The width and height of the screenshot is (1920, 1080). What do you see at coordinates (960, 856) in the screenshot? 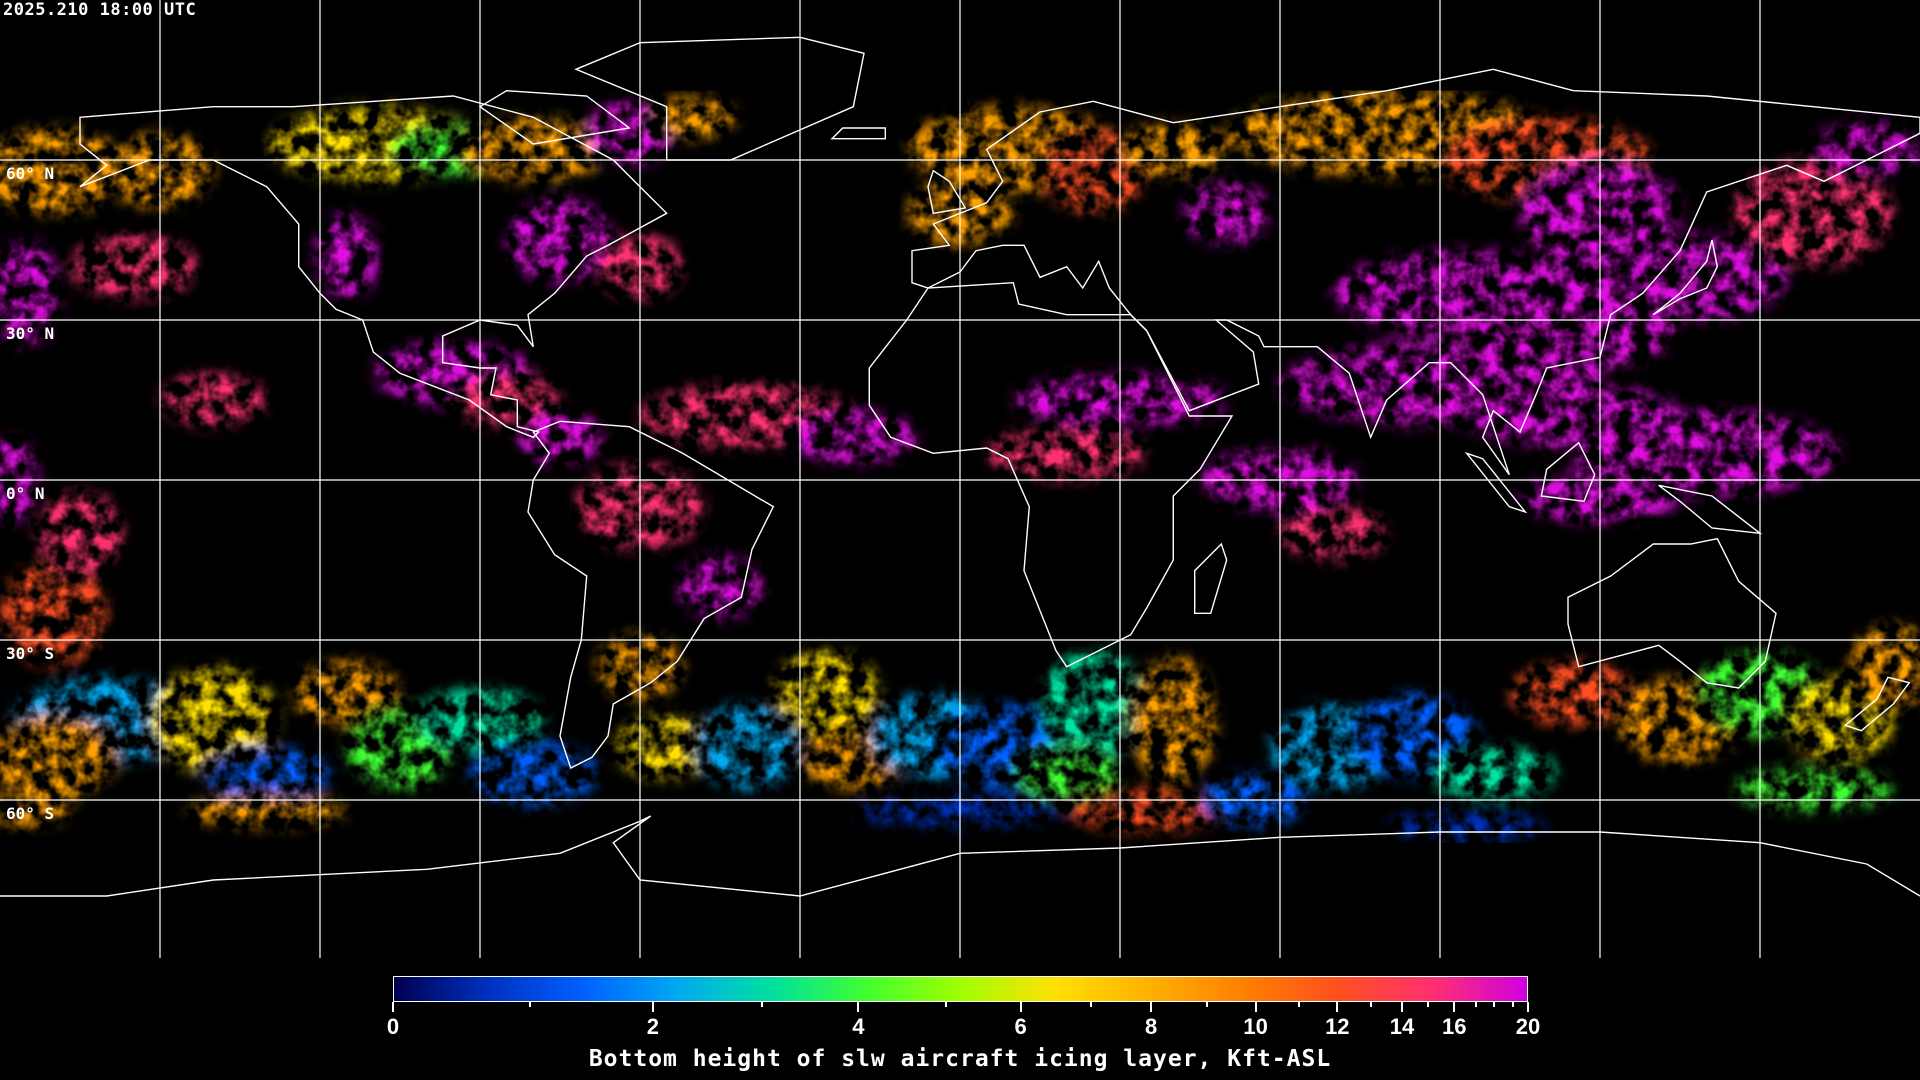
I see `coastline-antarctica` at bounding box center [960, 856].